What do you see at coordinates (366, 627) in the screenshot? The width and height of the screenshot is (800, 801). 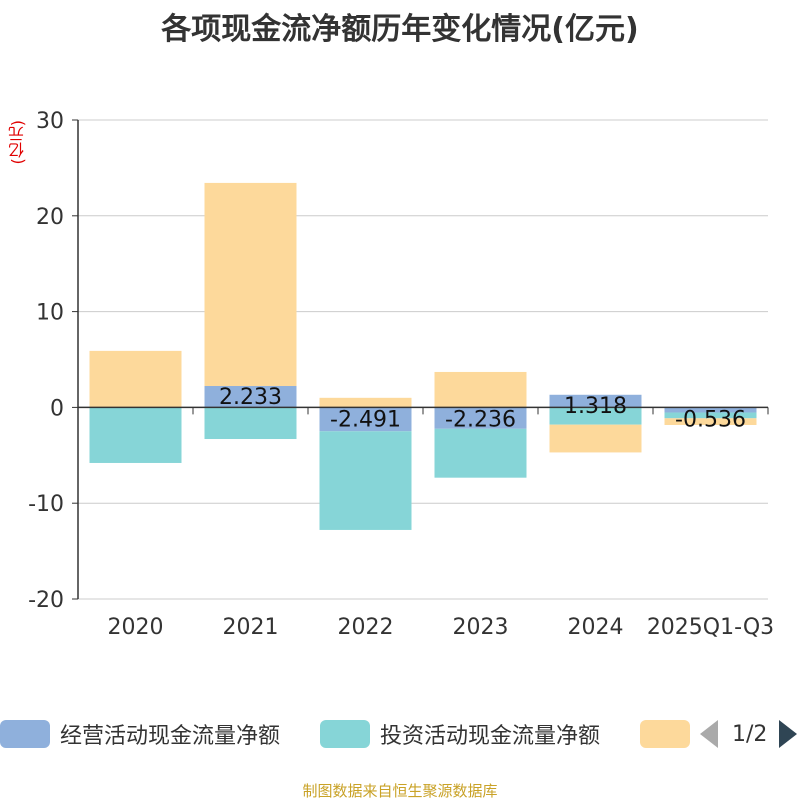 I see `x-tick-label: 2022` at bounding box center [366, 627].